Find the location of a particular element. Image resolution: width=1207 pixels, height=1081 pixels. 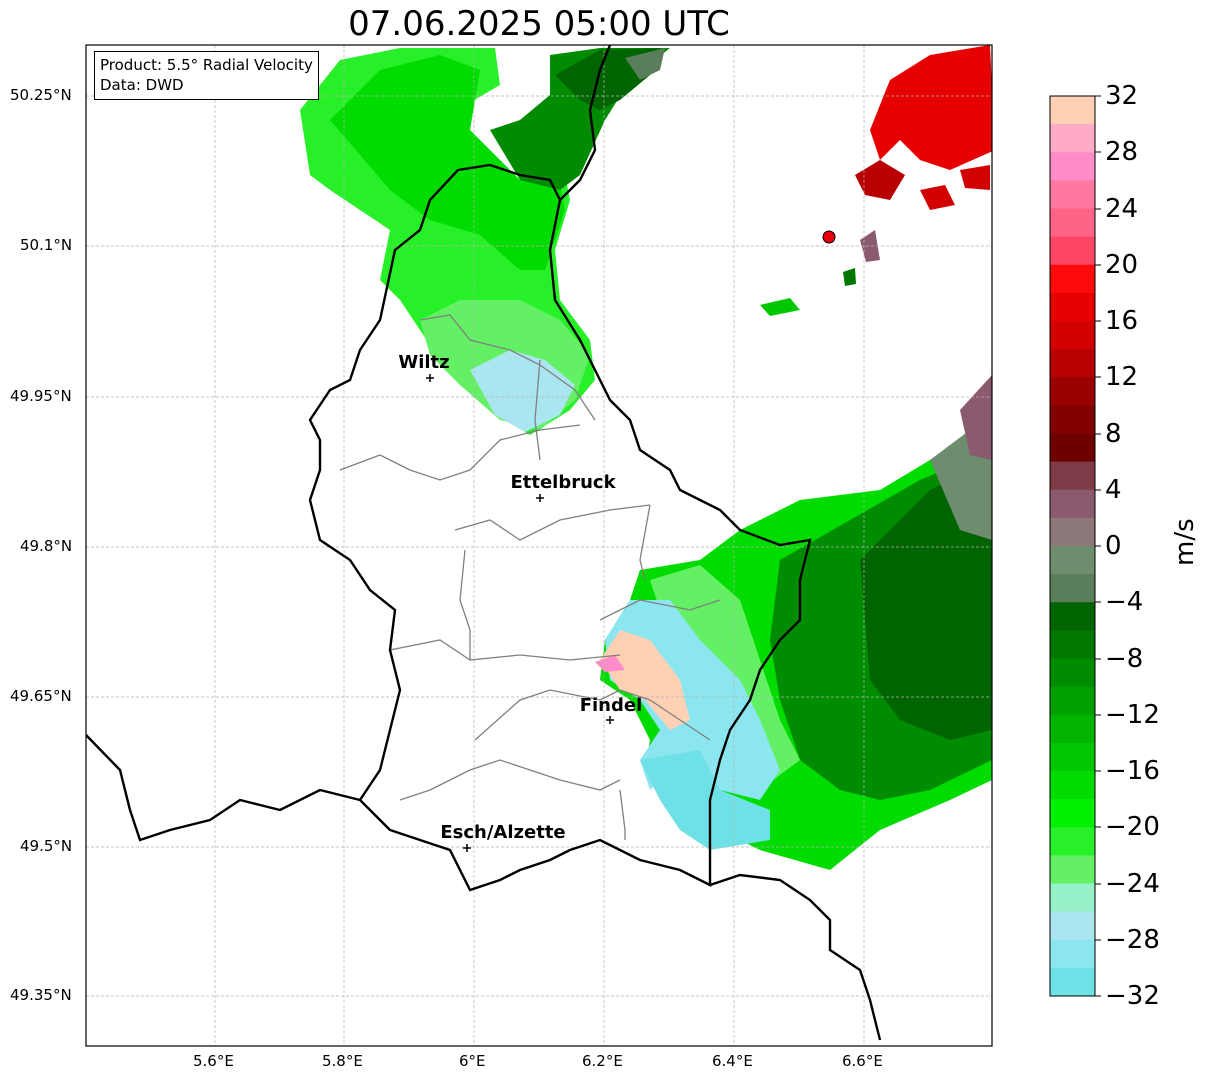

colorbar-tick-label: 32 is located at coordinates (1122, 96).